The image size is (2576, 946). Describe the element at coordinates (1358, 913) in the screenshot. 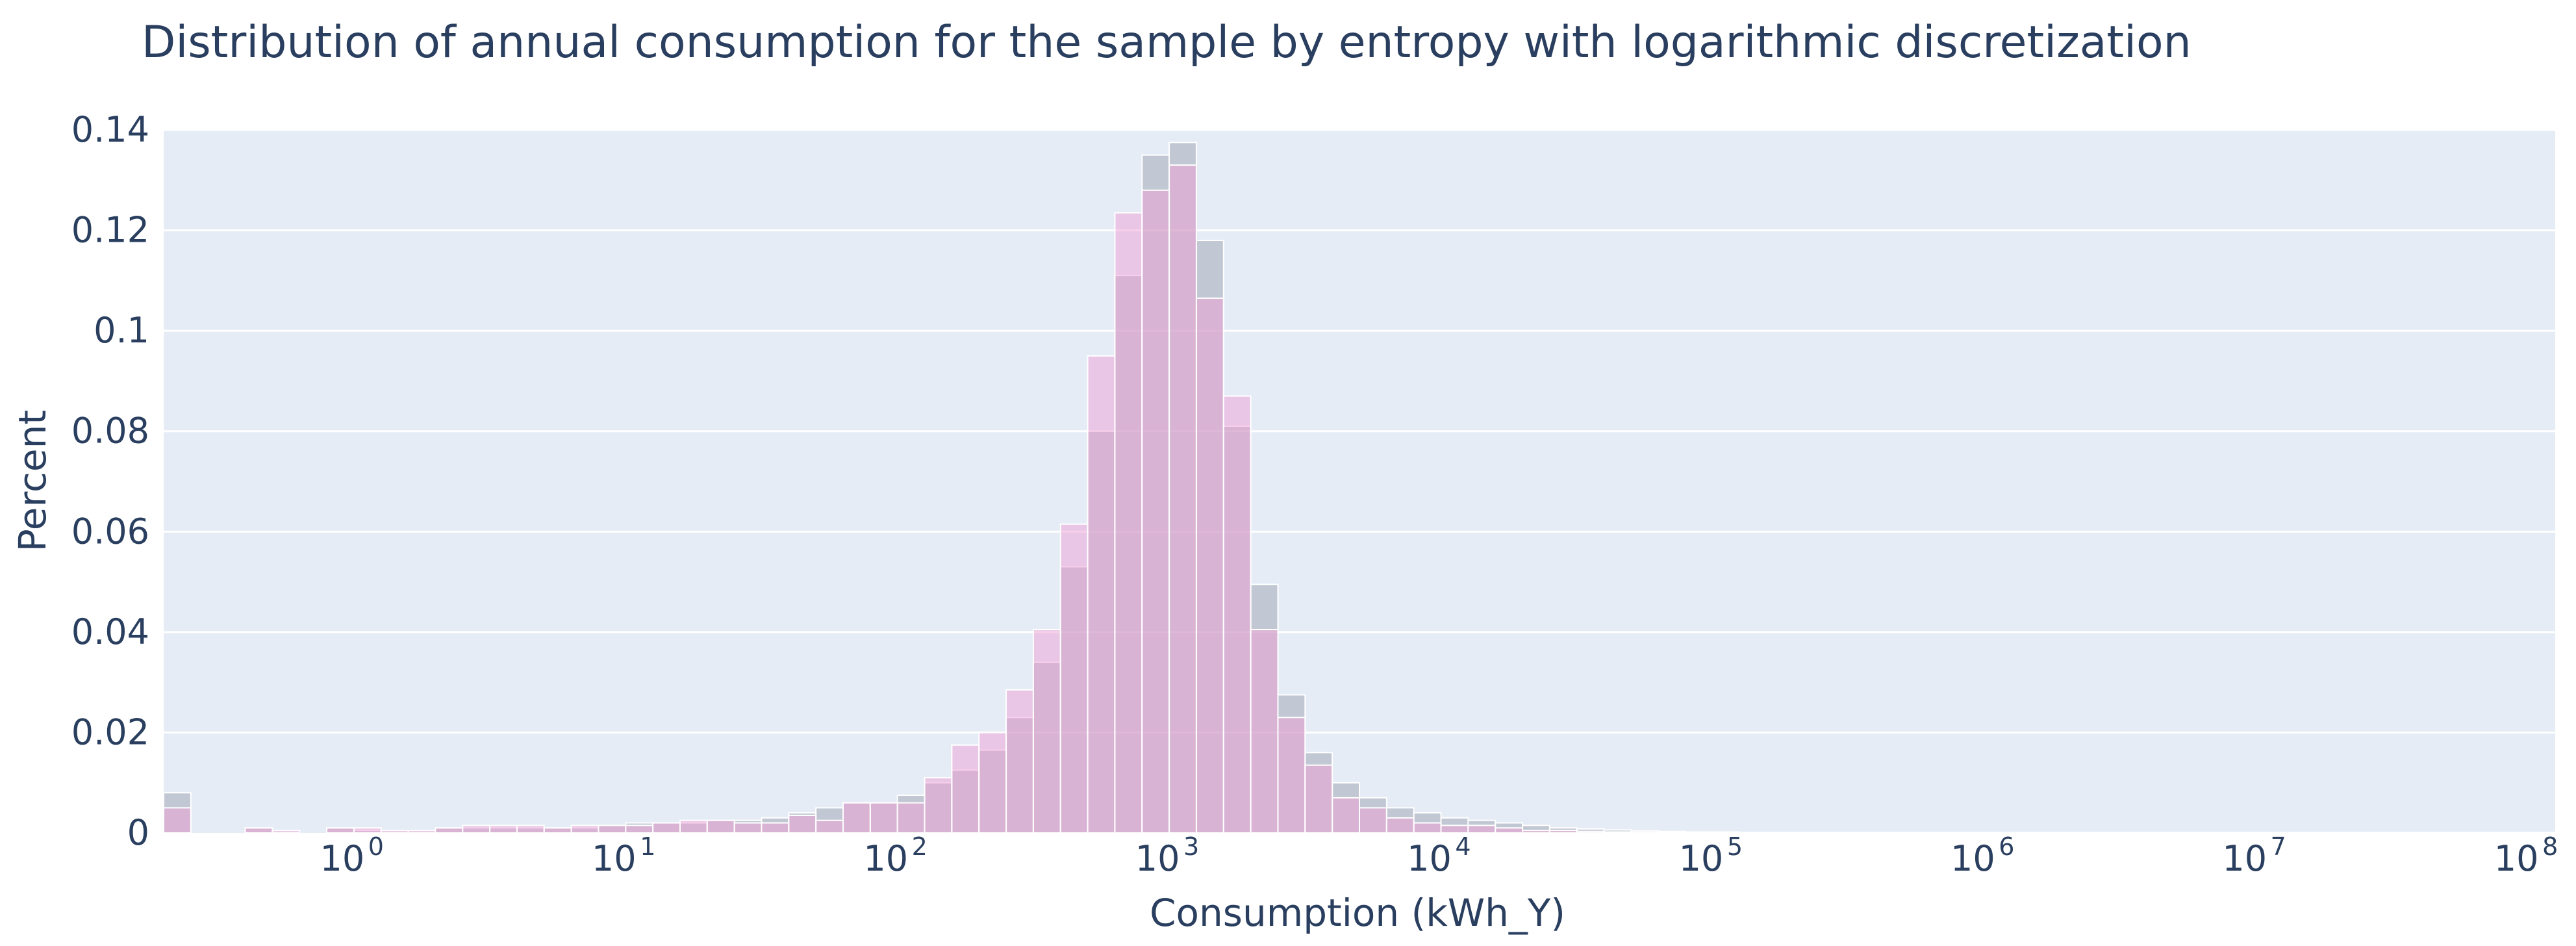

I see `x-axis-title: Consumption (kWh_Y)` at that location.